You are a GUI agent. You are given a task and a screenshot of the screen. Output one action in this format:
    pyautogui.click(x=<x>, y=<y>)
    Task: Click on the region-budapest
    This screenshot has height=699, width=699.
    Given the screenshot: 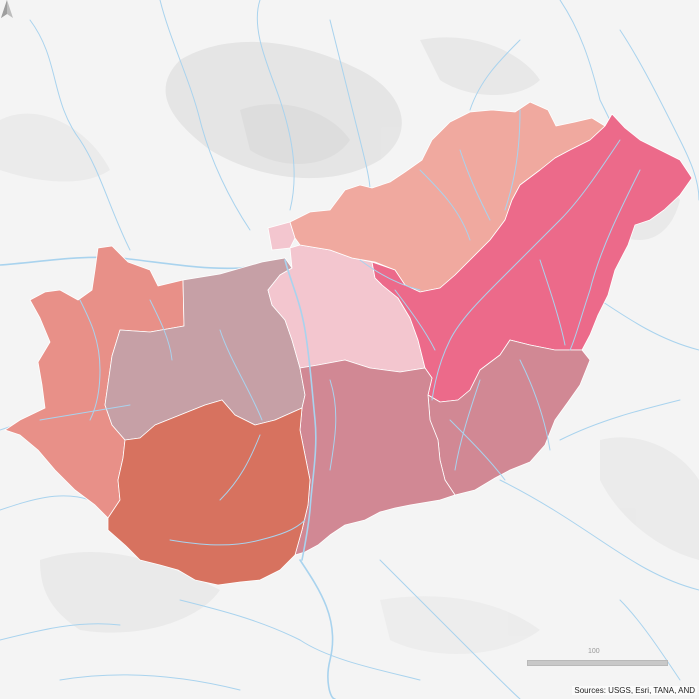 What is the action you would take?
    pyautogui.click(x=281, y=236)
    